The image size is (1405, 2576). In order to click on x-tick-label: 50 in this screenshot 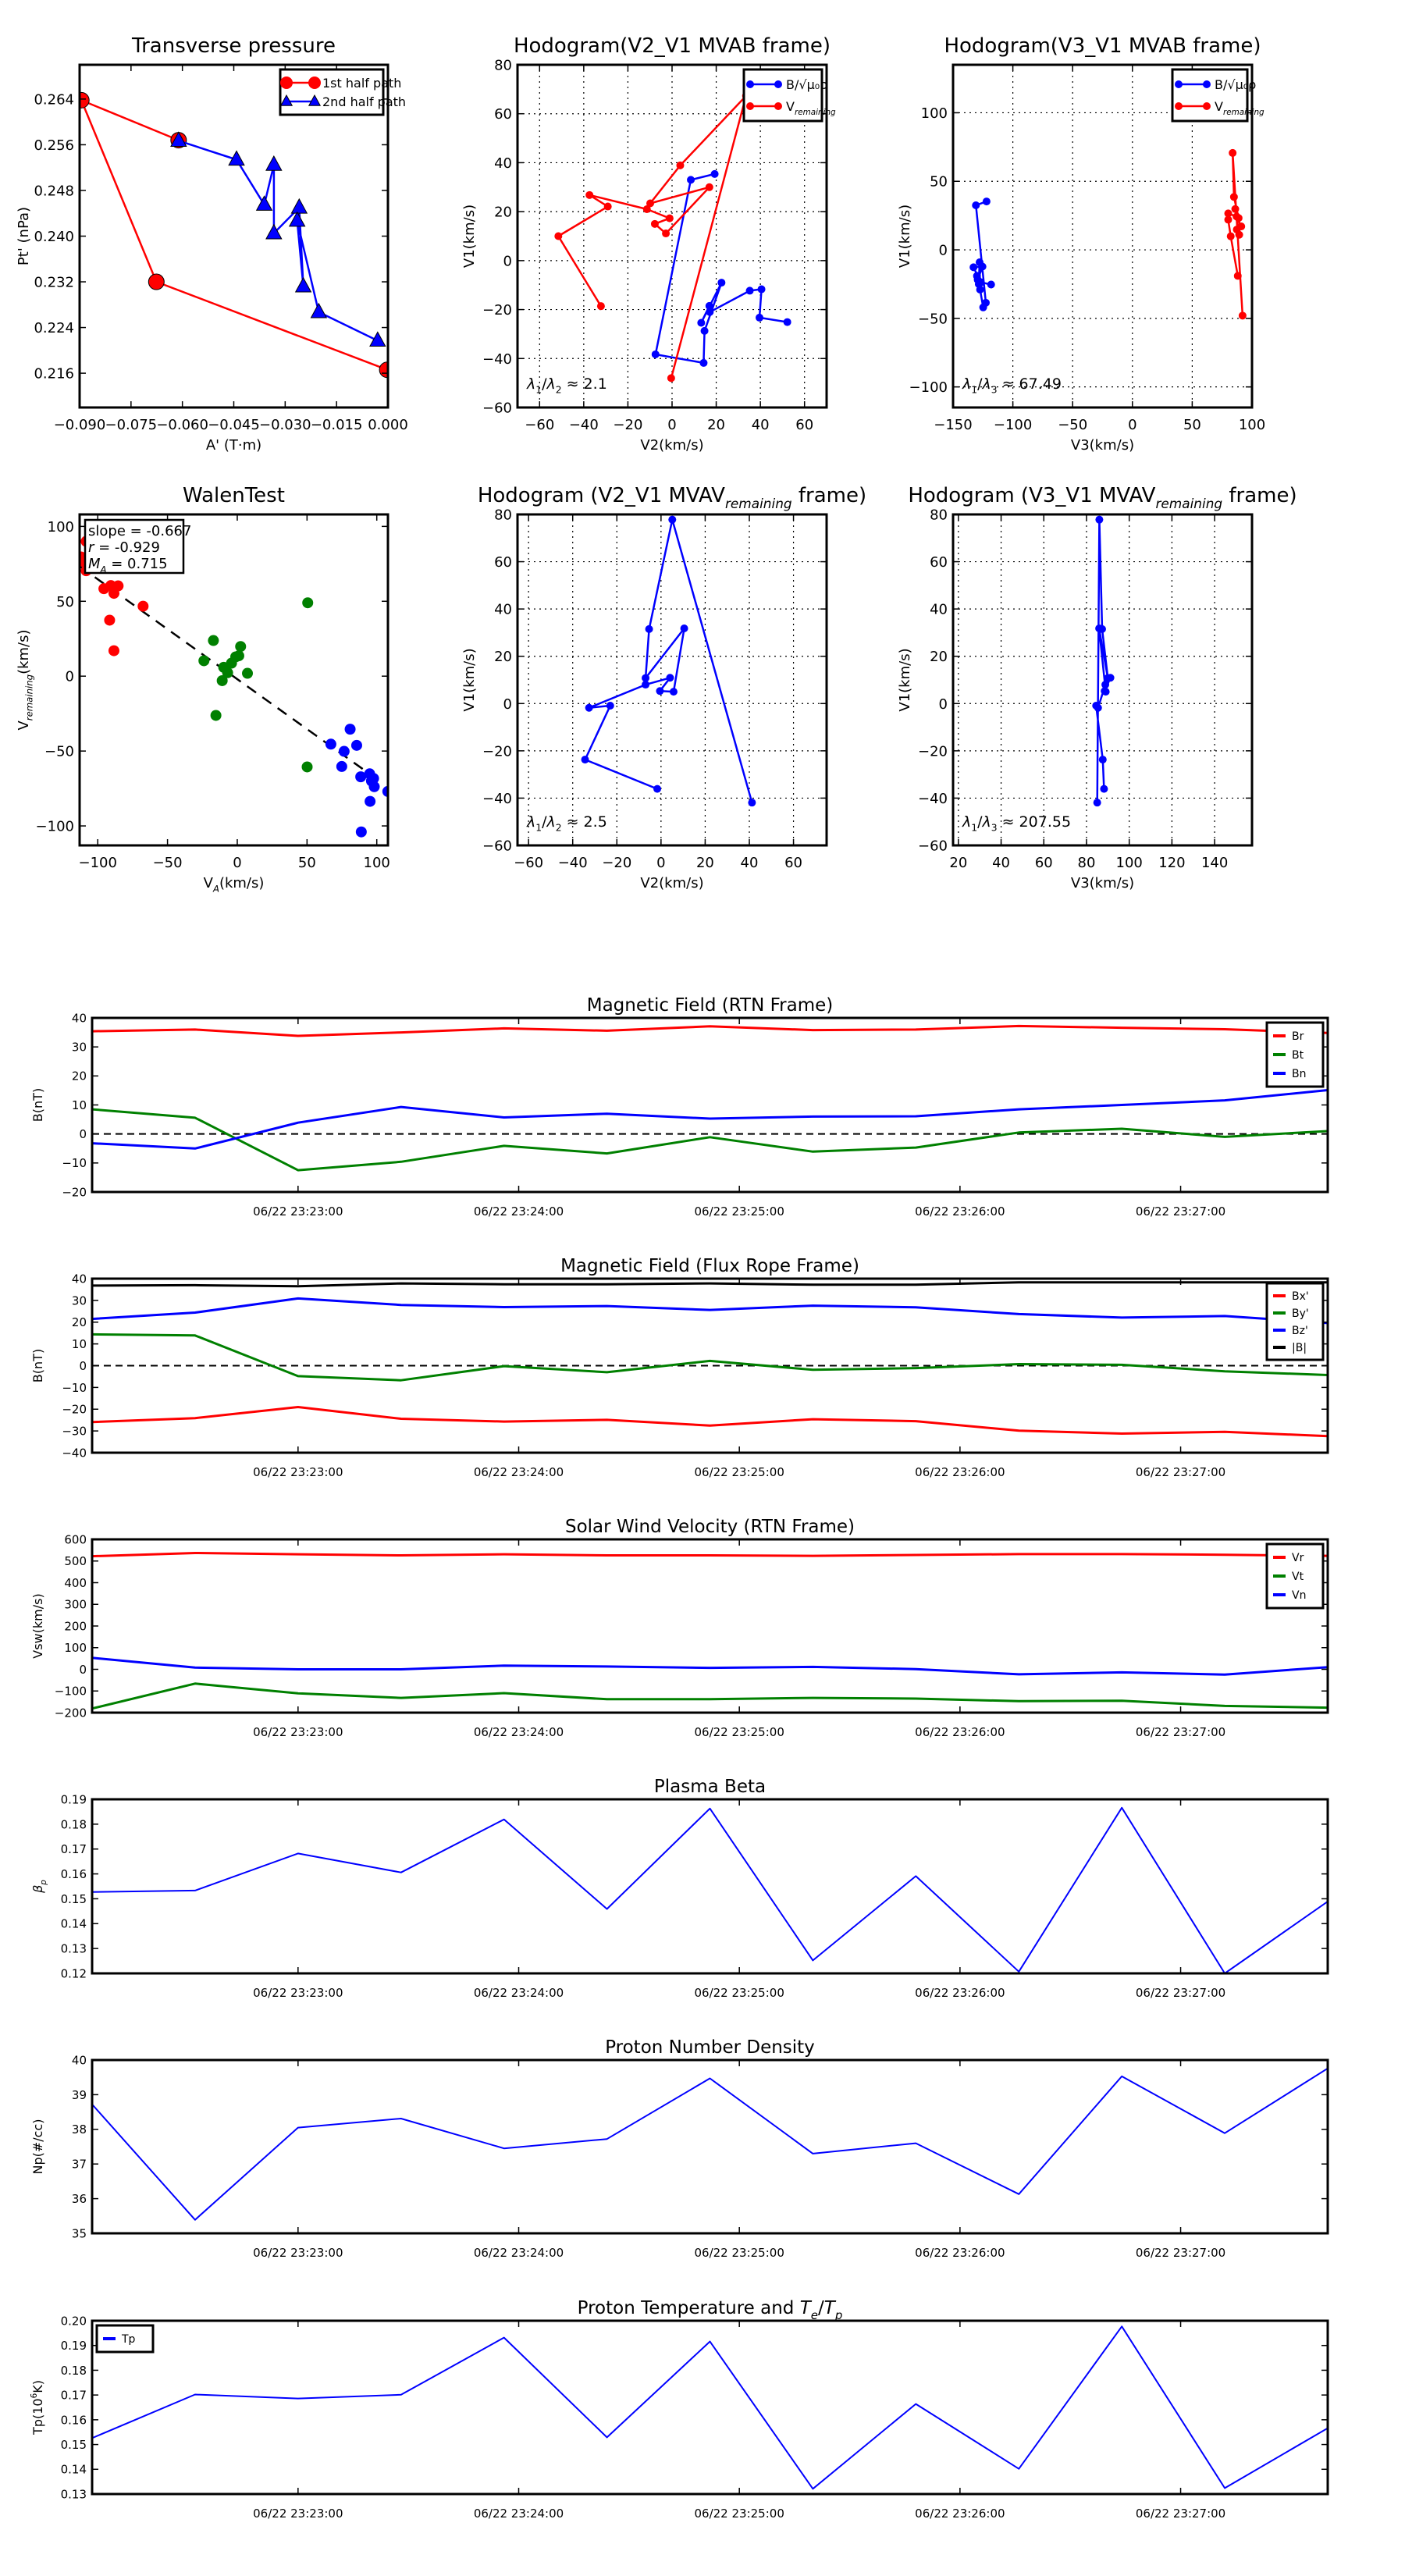, I will do `click(1192, 425)`.